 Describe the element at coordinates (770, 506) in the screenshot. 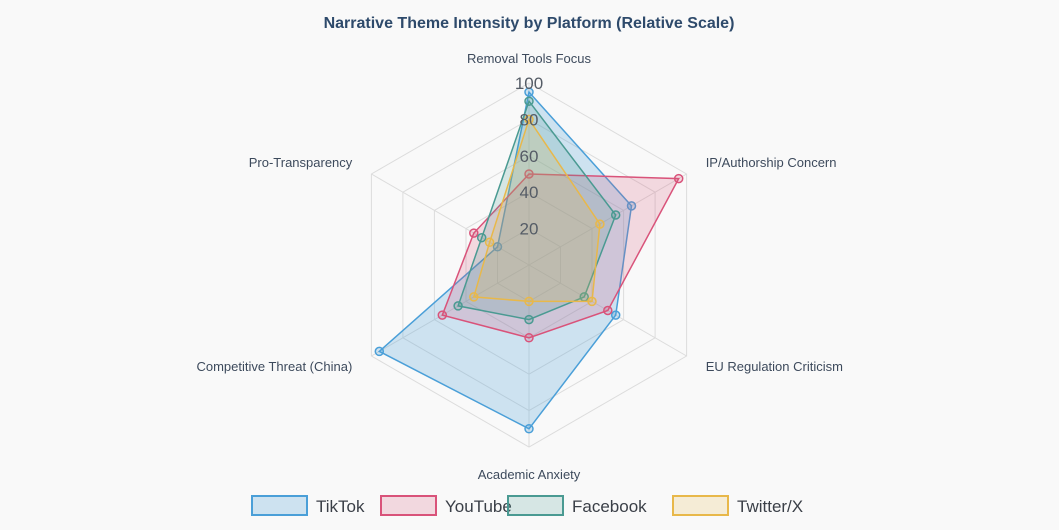

I see `legend-label: Twitter/X` at that location.